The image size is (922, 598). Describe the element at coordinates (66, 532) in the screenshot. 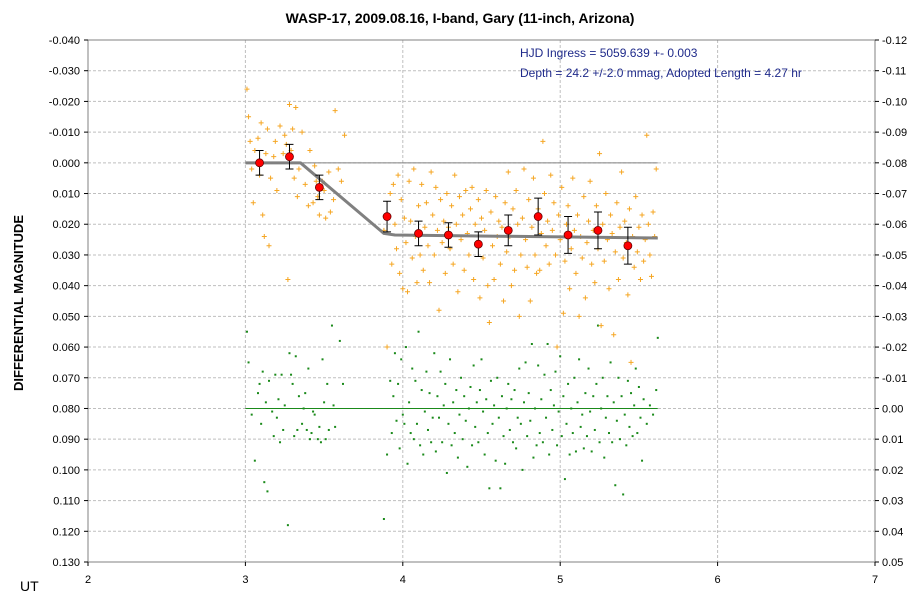

I see `y-left-tick-label: 0.120` at that location.